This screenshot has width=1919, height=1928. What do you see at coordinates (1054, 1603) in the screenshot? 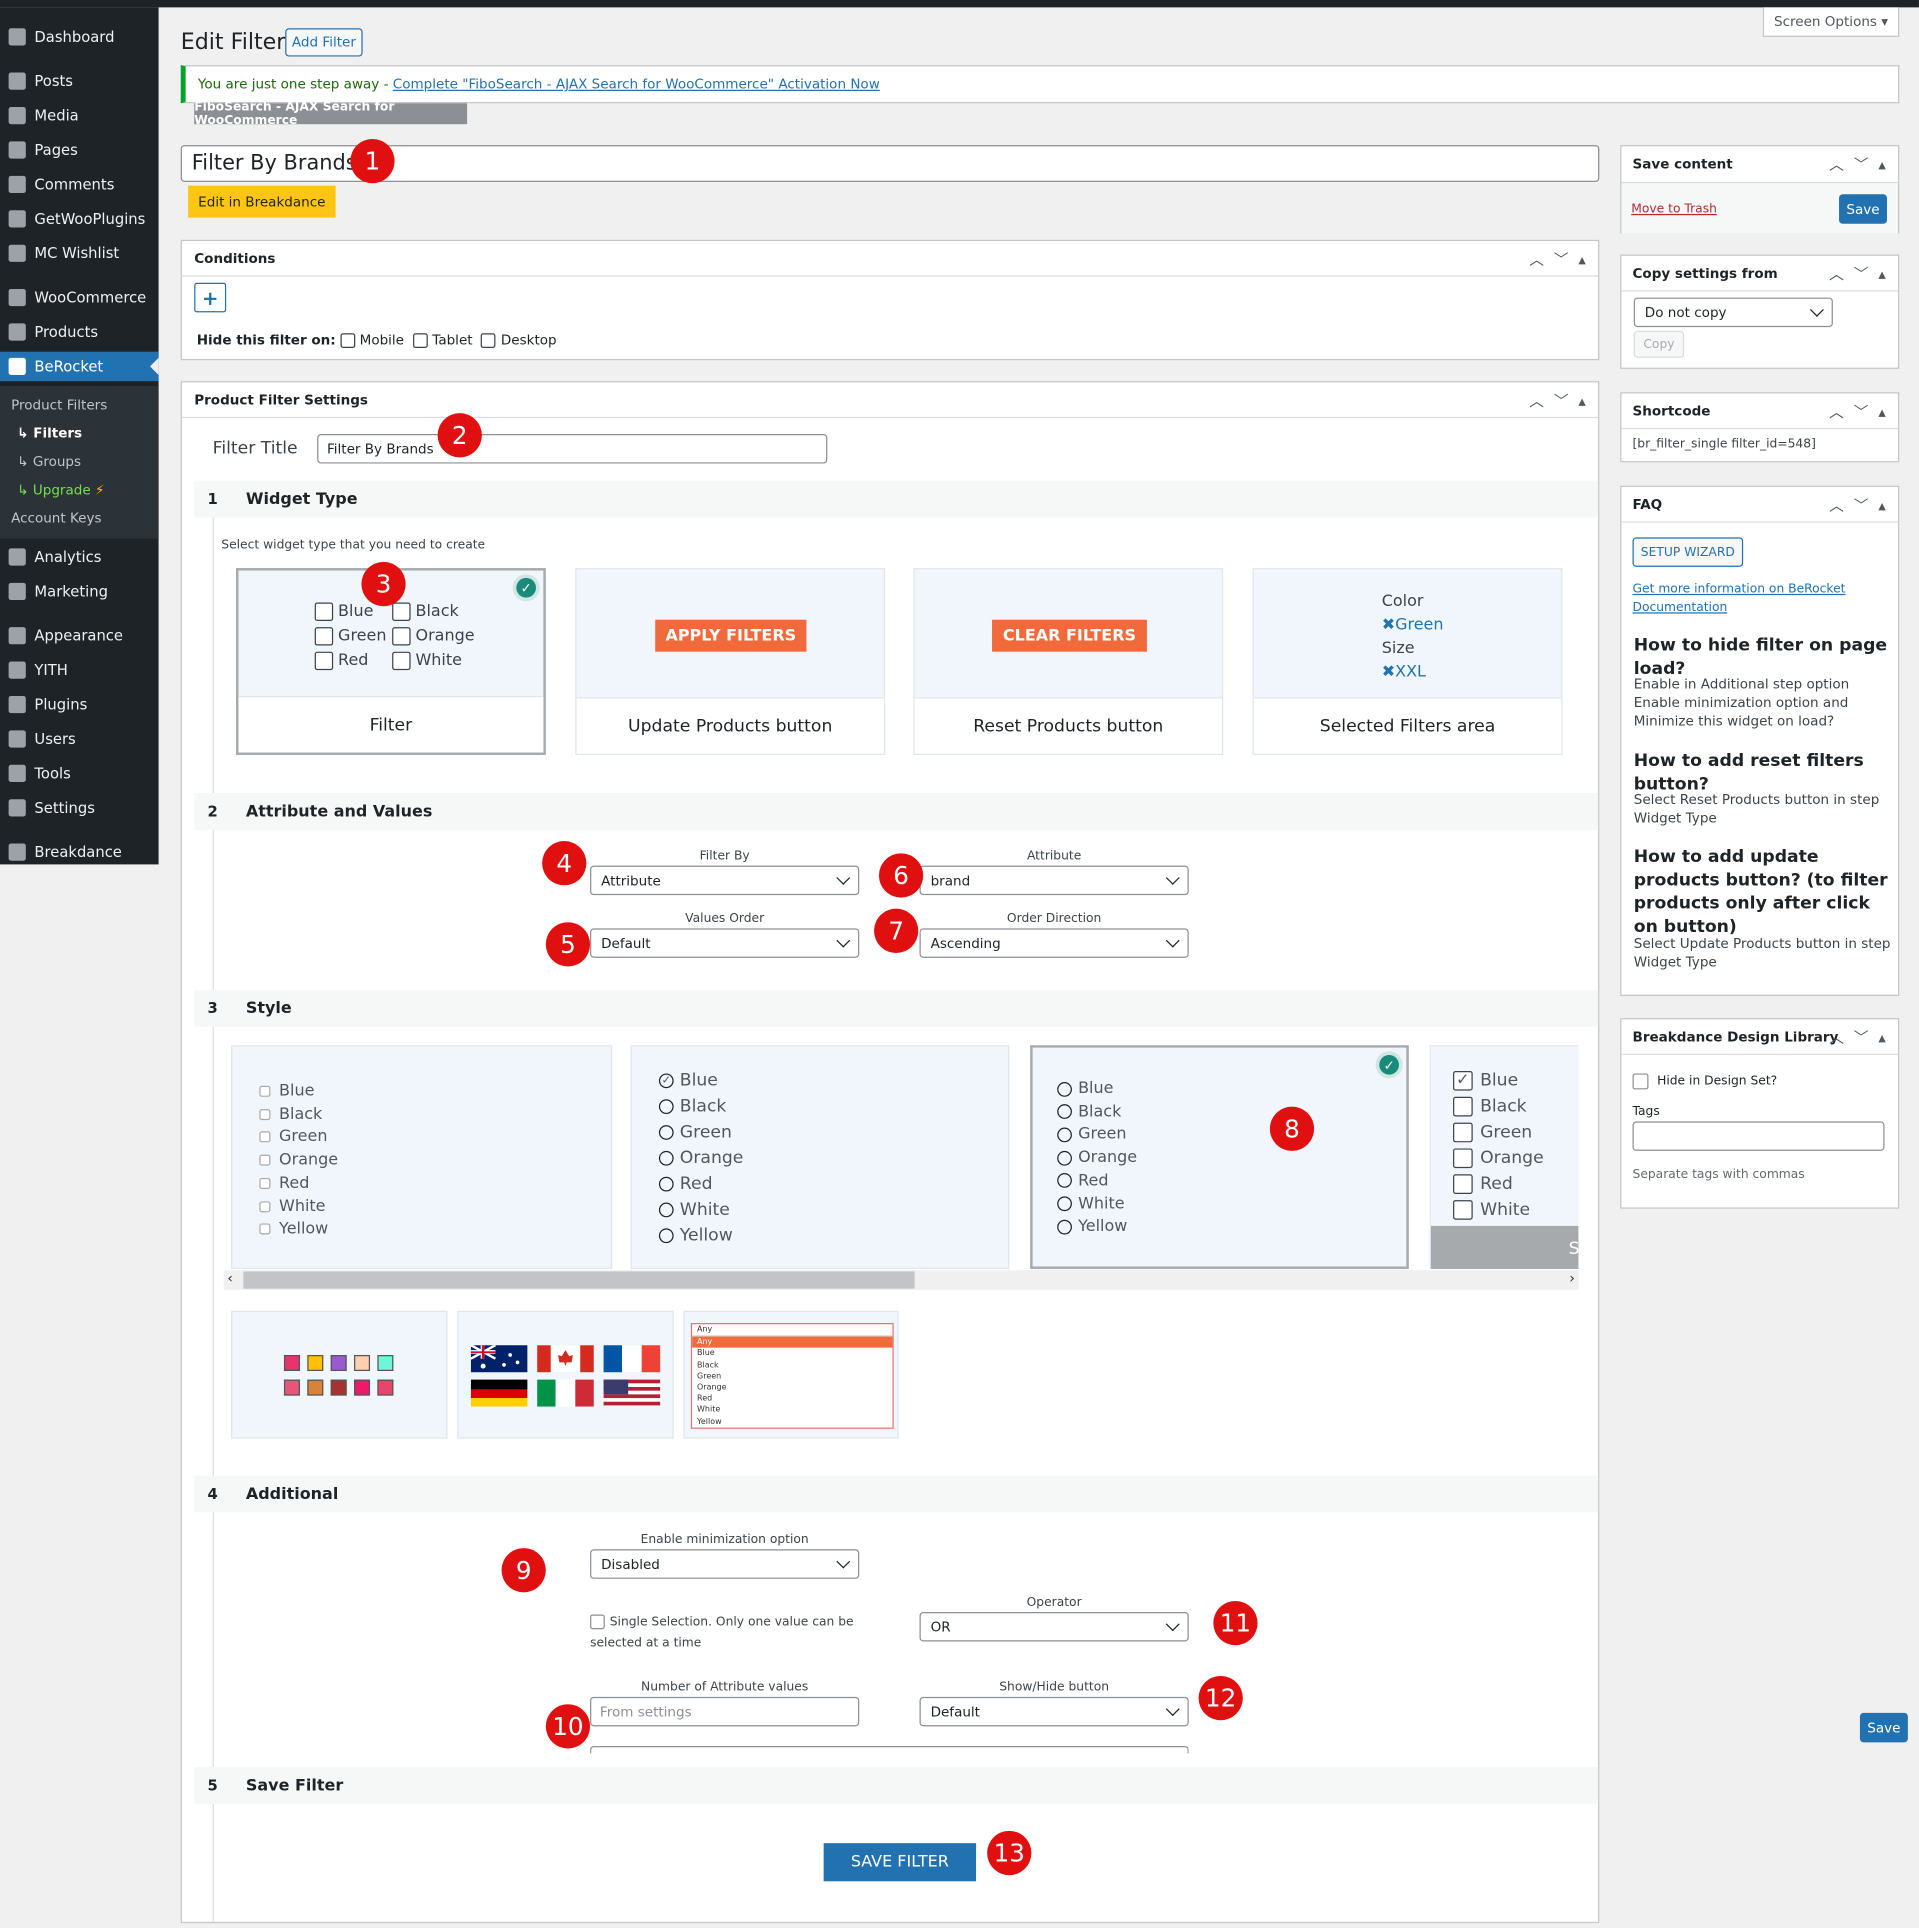
I see `operator-label: Operator` at bounding box center [1054, 1603].